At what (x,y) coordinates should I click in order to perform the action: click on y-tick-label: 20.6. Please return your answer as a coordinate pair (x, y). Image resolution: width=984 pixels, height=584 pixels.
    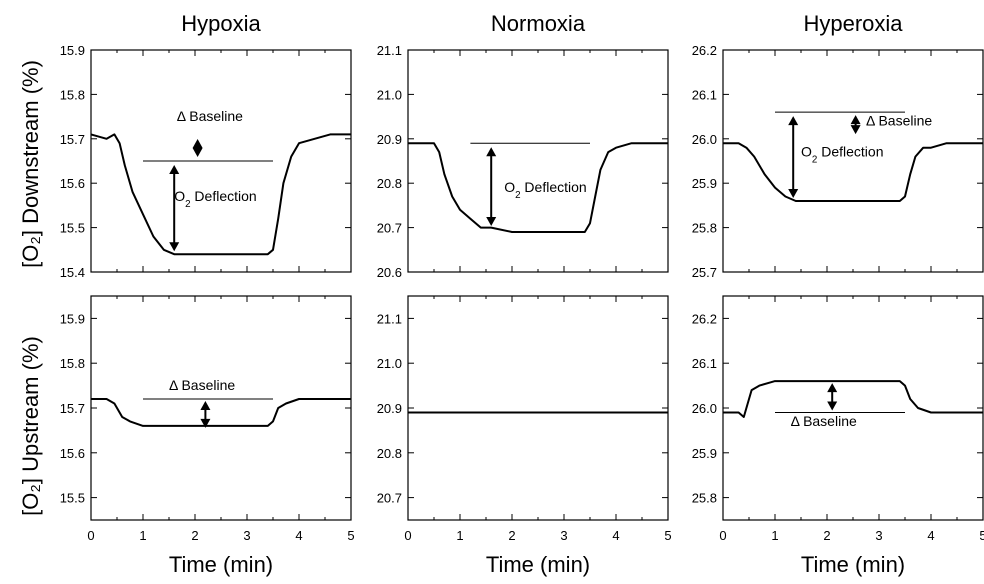
    Looking at the image, I should click on (389, 272).